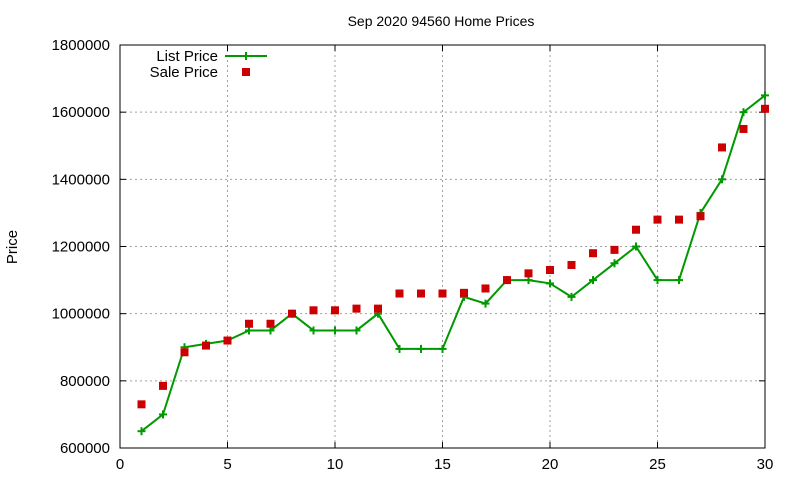 The height and width of the screenshot is (485, 800). Describe the element at coordinates (184, 72) in the screenshot. I see `legend-label: Sale Price` at that location.